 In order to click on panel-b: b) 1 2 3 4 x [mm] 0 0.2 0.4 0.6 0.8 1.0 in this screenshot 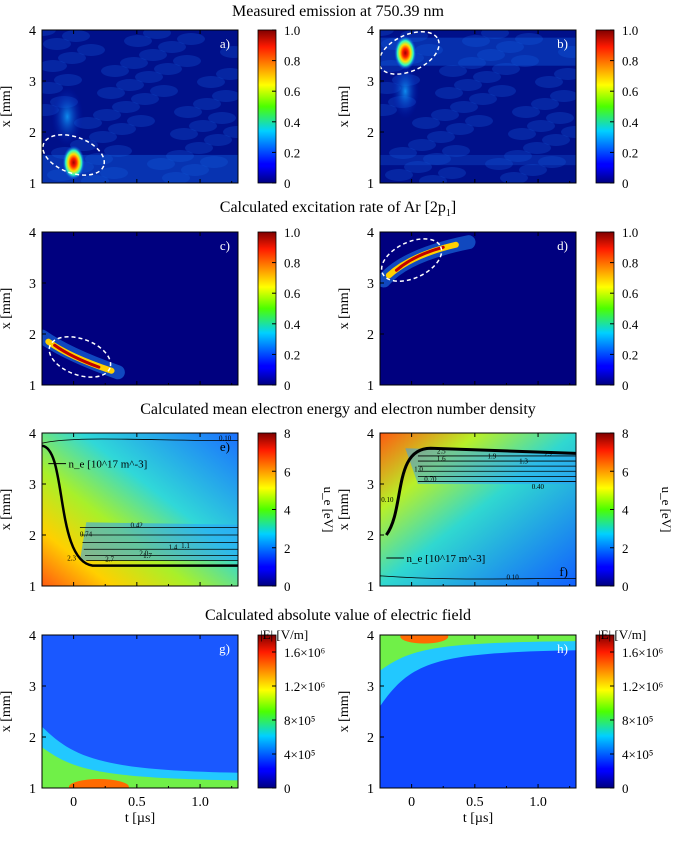, I will do `click(488, 107)`.